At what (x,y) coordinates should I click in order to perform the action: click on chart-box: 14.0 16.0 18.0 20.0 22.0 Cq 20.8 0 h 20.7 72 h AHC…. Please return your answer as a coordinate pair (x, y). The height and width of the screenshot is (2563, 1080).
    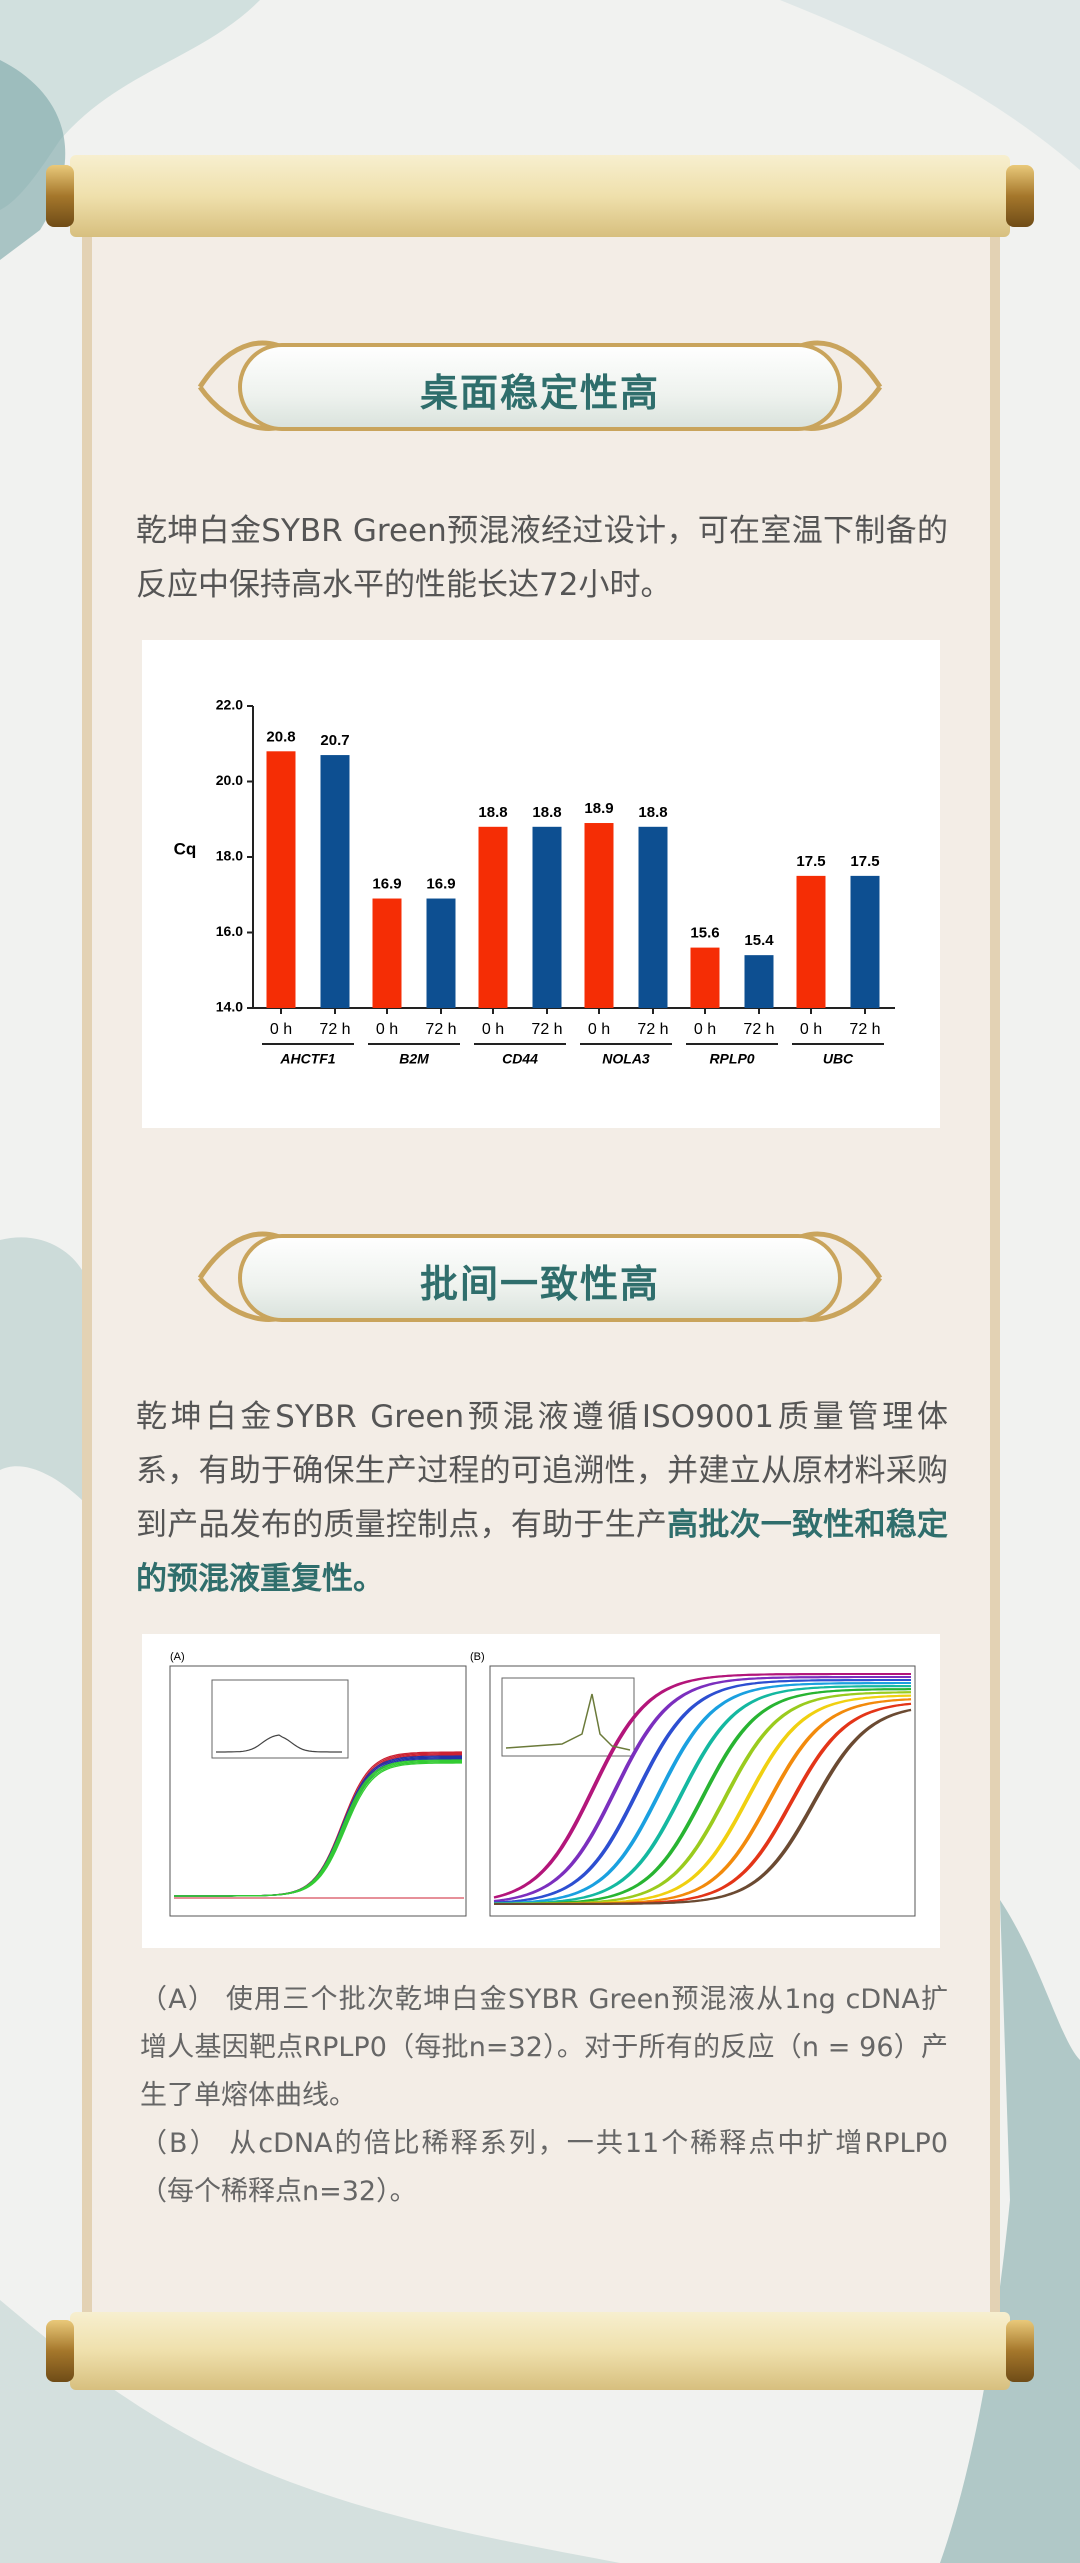
    Looking at the image, I should click on (541, 884).